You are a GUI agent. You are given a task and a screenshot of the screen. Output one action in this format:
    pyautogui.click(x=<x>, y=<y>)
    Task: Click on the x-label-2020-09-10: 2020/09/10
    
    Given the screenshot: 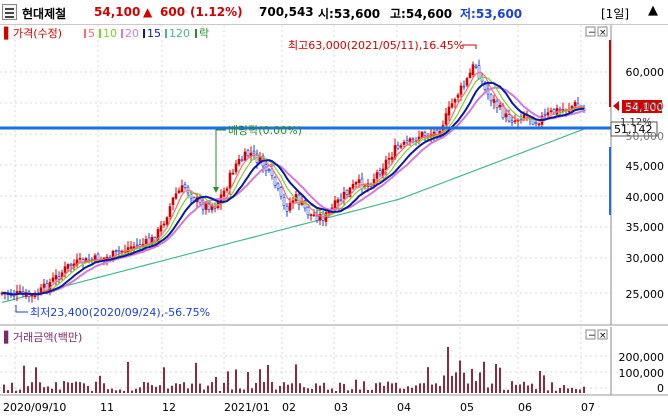 What is the action you would take?
    pyautogui.click(x=34, y=407)
    